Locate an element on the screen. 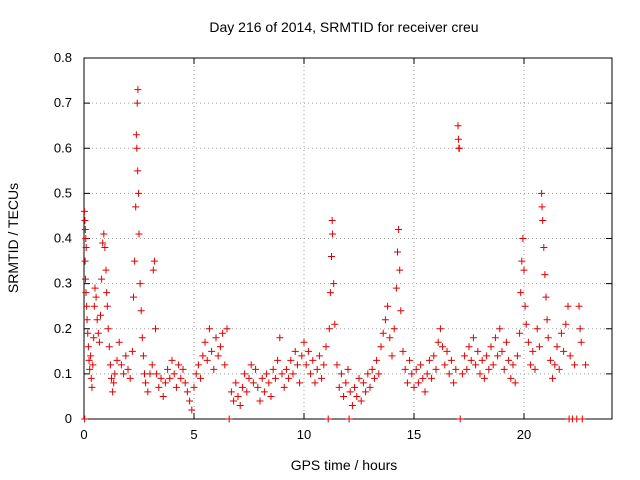  x-tick-label: 10 is located at coordinates (304, 434).